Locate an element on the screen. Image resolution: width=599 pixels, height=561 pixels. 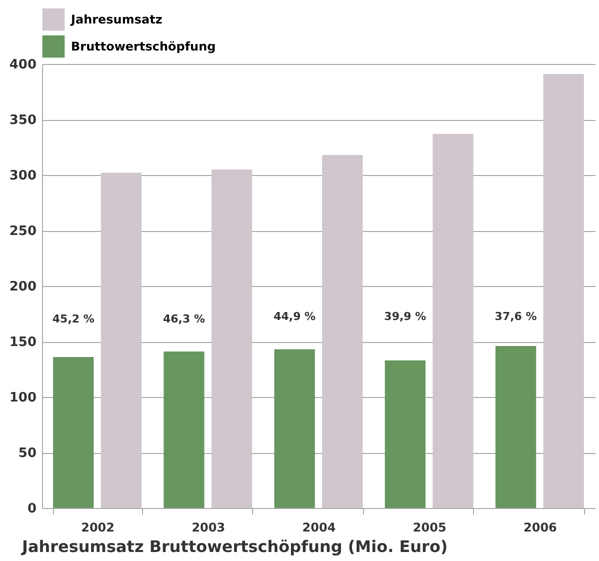
y-tick-label: 250 is located at coordinates (22, 231).